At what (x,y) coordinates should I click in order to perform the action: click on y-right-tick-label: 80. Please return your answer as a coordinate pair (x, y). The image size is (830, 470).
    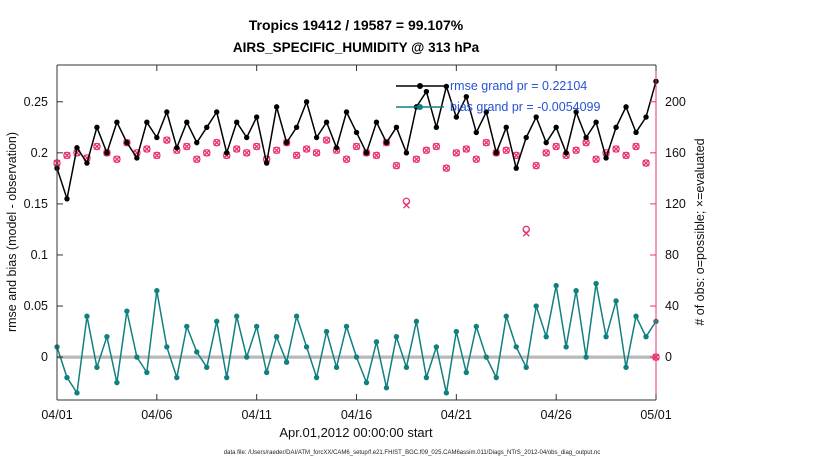
    Looking at the image, I should click on (672, 255).